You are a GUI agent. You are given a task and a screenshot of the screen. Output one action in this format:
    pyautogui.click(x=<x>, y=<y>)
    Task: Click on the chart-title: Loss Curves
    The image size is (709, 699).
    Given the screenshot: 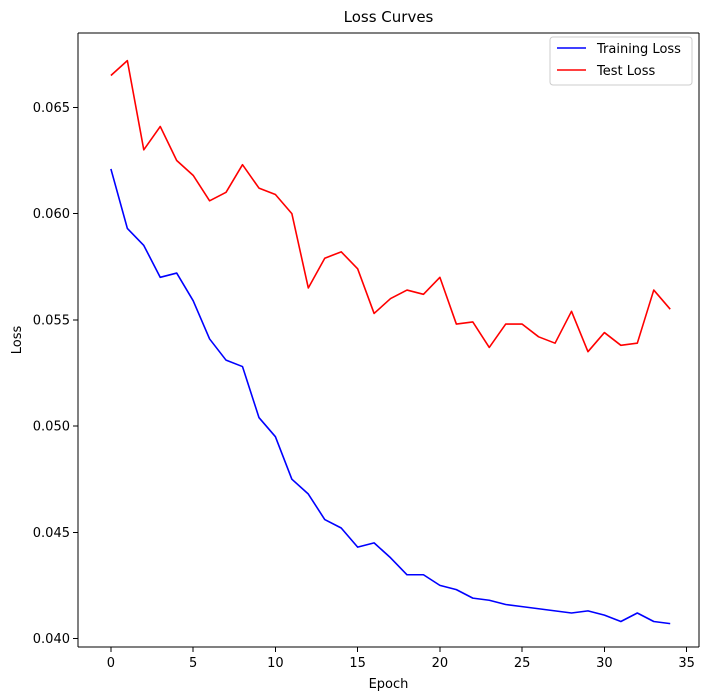 What is the action you would take?
    pyautogui.click(x=389, y=17)
    